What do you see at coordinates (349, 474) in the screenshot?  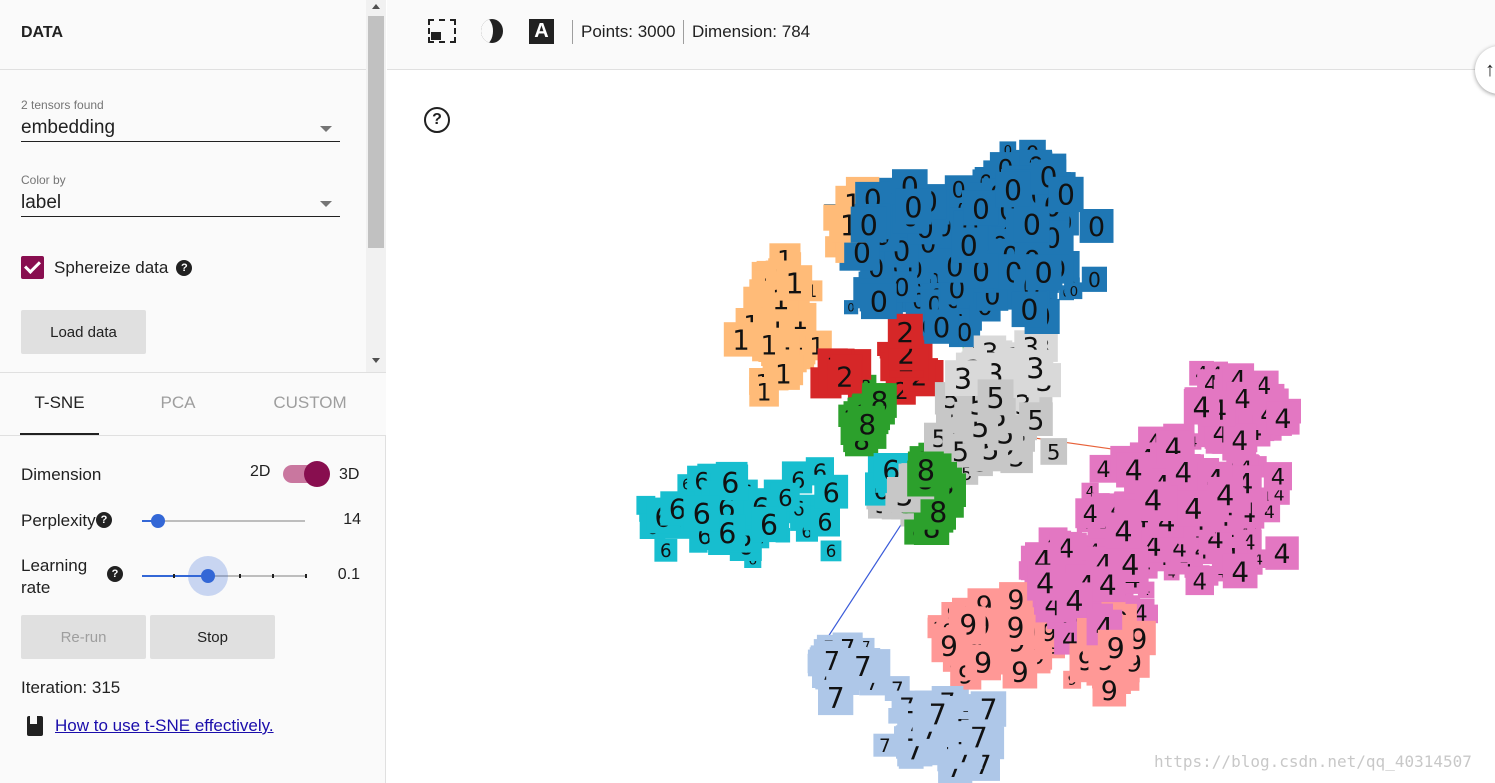 I see `dimension-option-3d: 3D` at bounding box center [349, 474].